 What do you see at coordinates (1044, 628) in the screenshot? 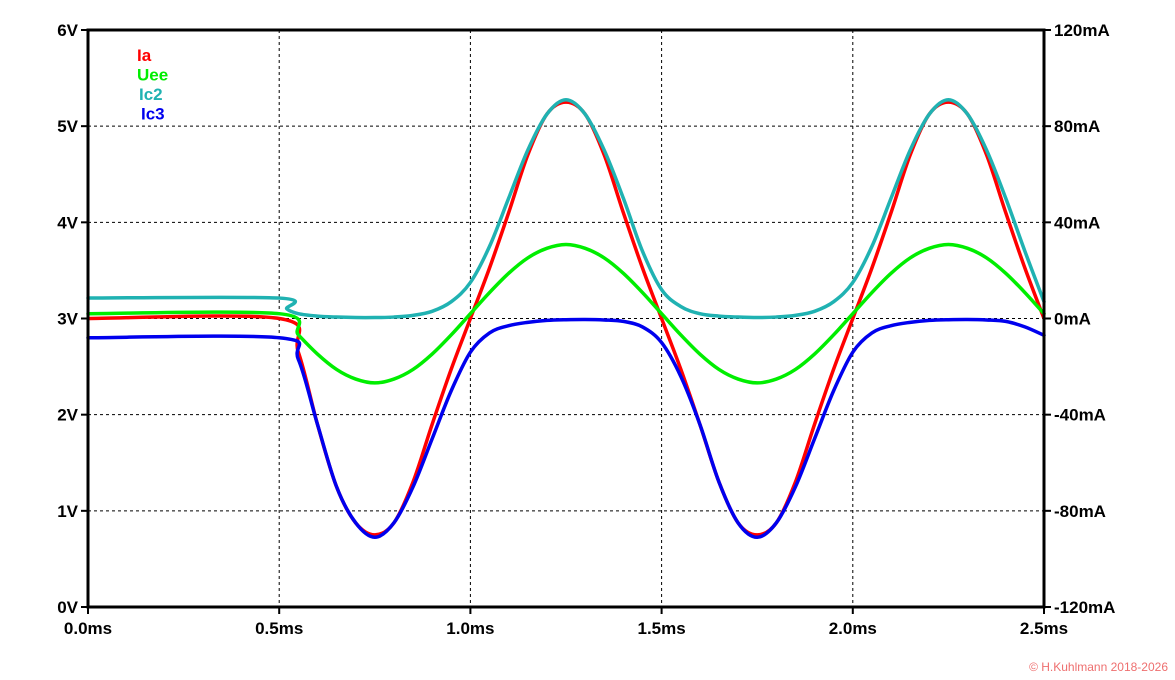
I see `x-tick-label: 2.5ms` at bounding box center [1044, 628].